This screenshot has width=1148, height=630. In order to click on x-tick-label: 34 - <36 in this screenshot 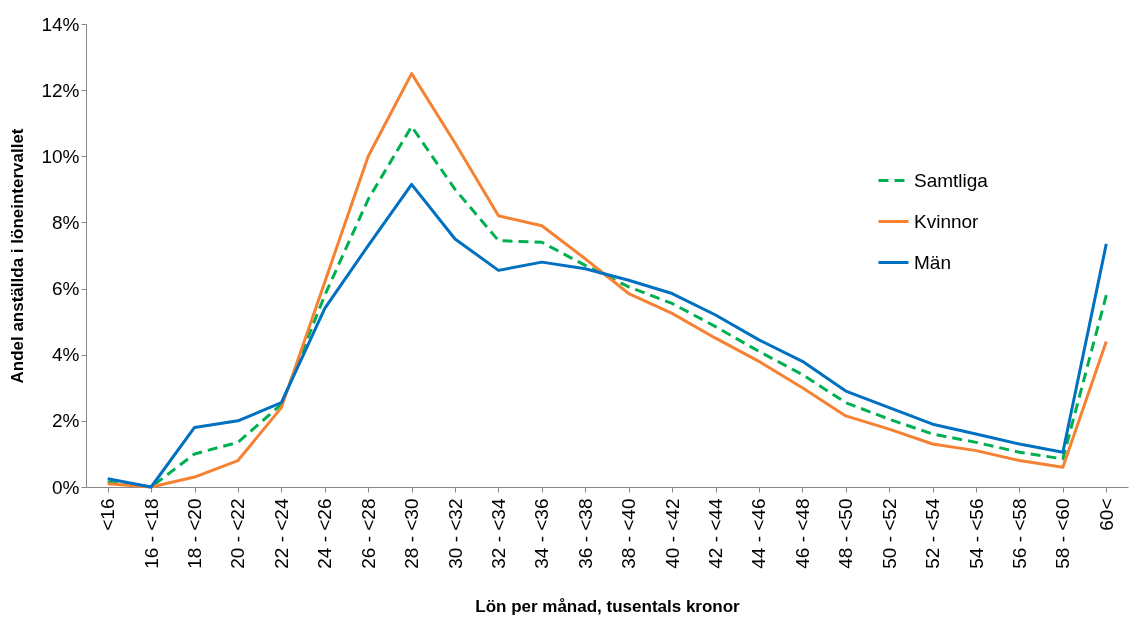, I will do `click(542, 533)`.